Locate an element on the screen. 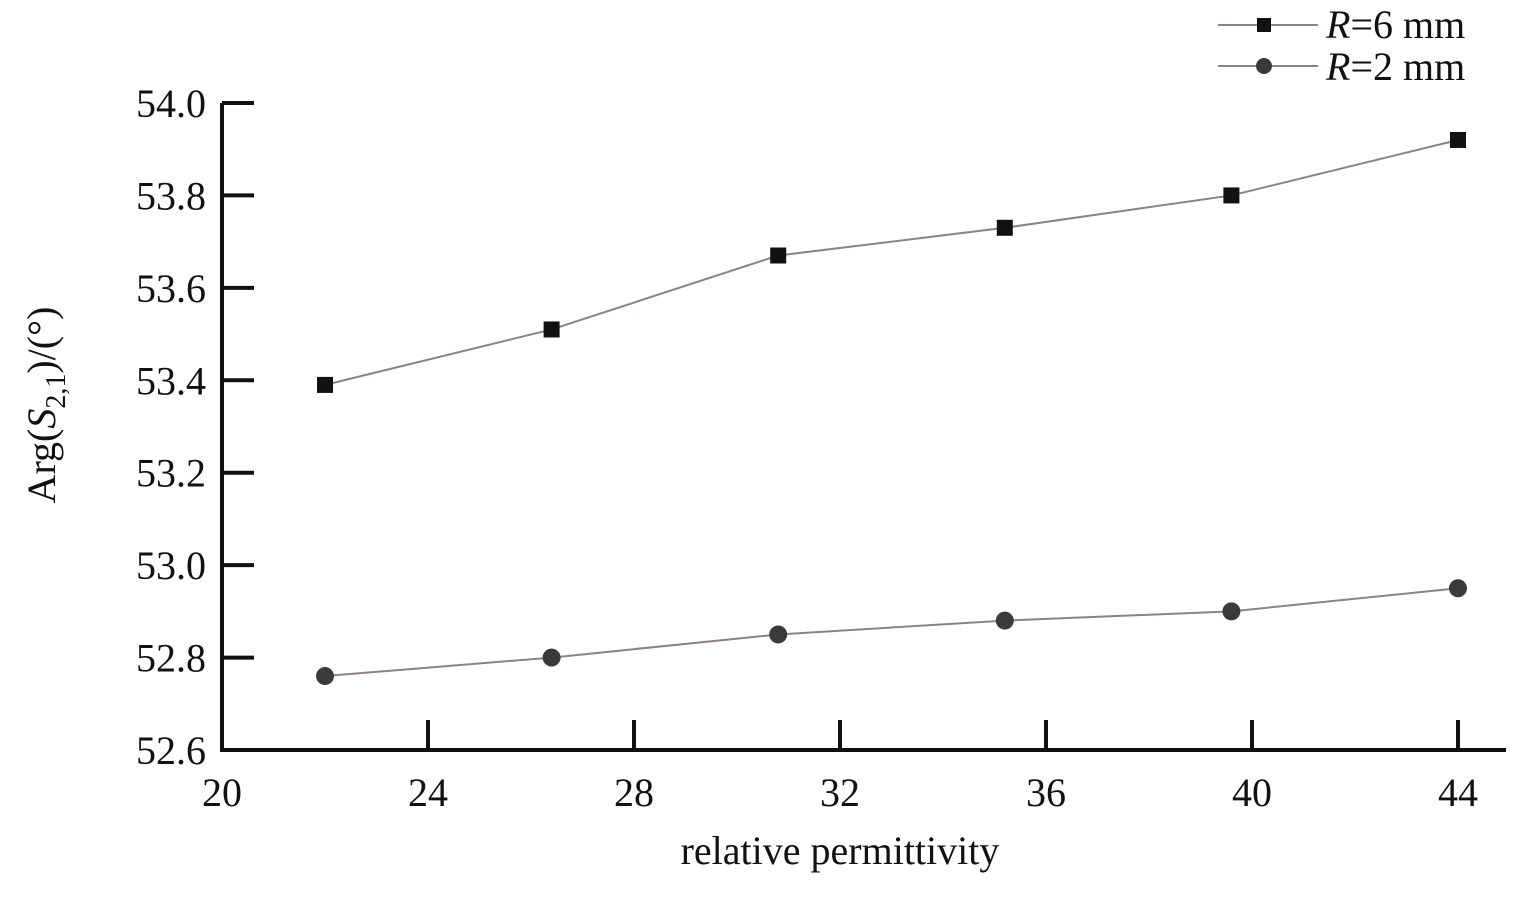 This screenshot has width=1529, height=904. y-axis-label-prefix: Arg( is located at coordinates (41, 466).